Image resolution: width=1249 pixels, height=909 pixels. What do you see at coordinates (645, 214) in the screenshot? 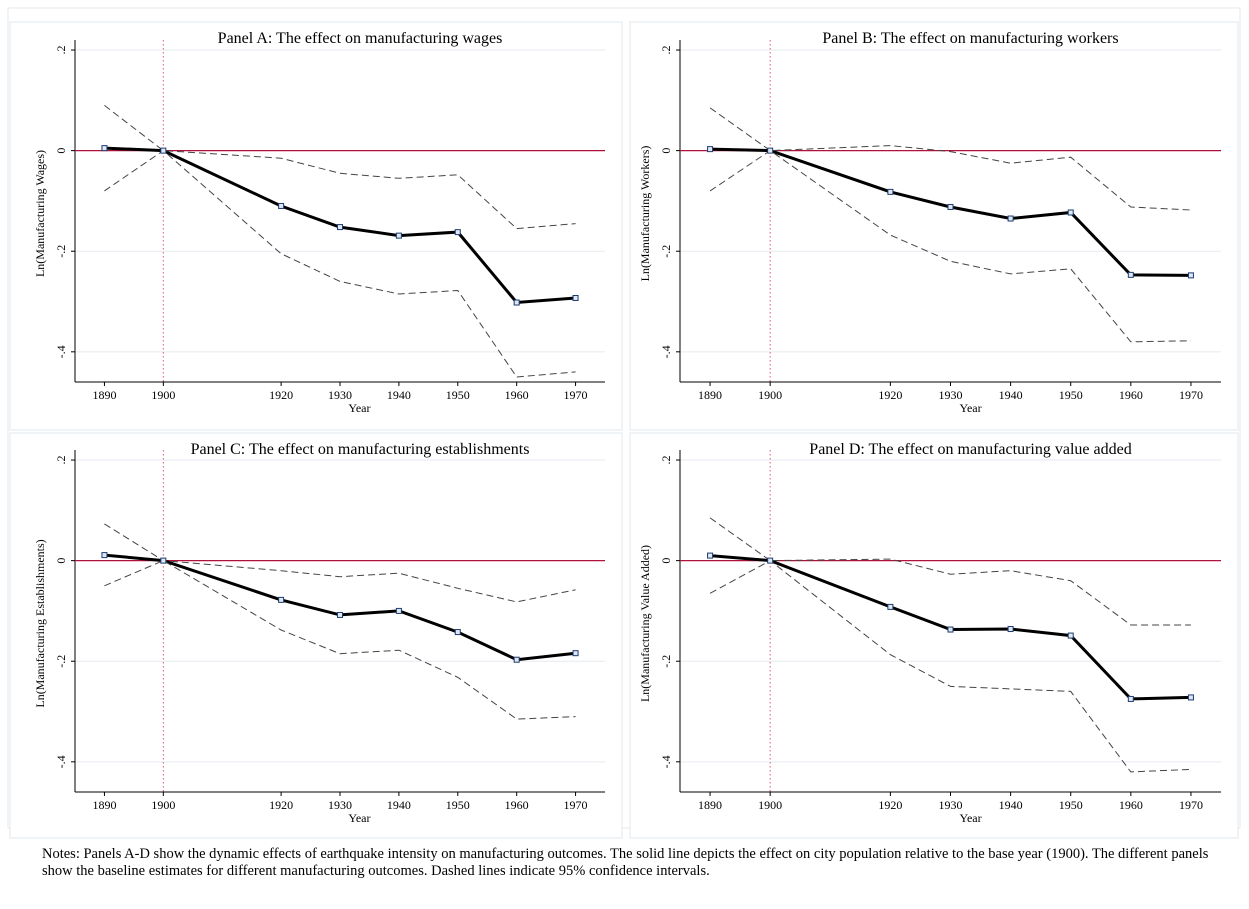
I see `y-axis-title: Ln(Manufacturing Workers)` at bounding box center [645, 214].